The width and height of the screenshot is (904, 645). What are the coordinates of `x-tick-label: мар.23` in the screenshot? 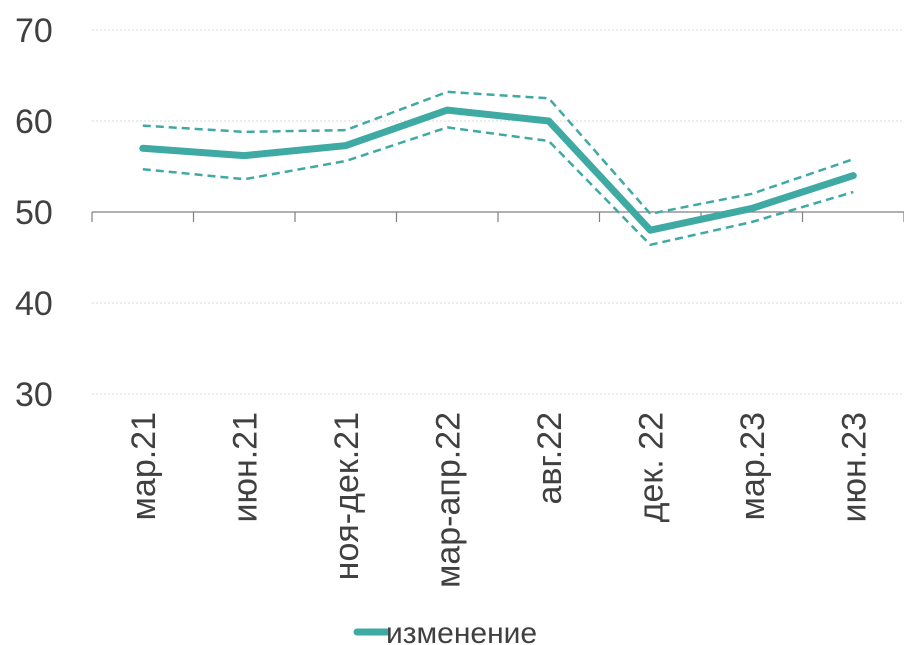 It's located at (753, 466).